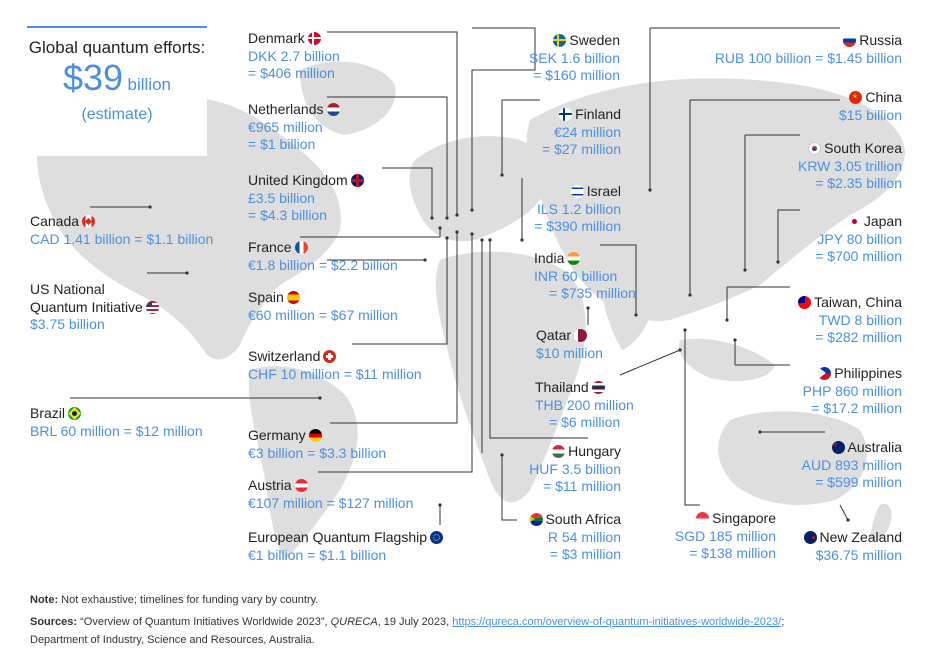  I want to click on amount-line: $15 billion, so click(870, 114).